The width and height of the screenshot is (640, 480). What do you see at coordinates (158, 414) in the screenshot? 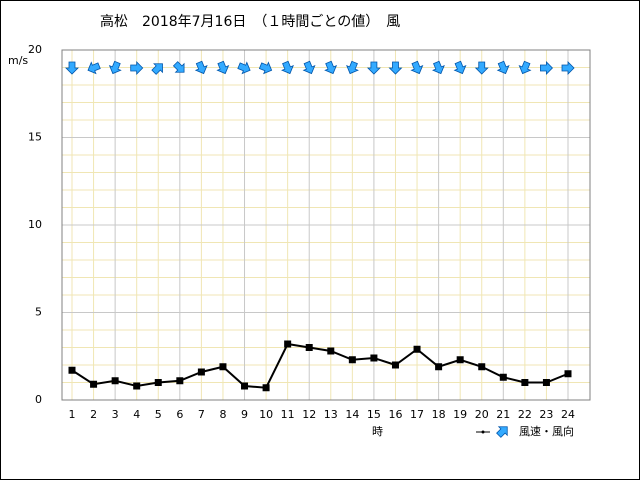
I see `x-tick-label: 5` at bounding box center [158, 414].